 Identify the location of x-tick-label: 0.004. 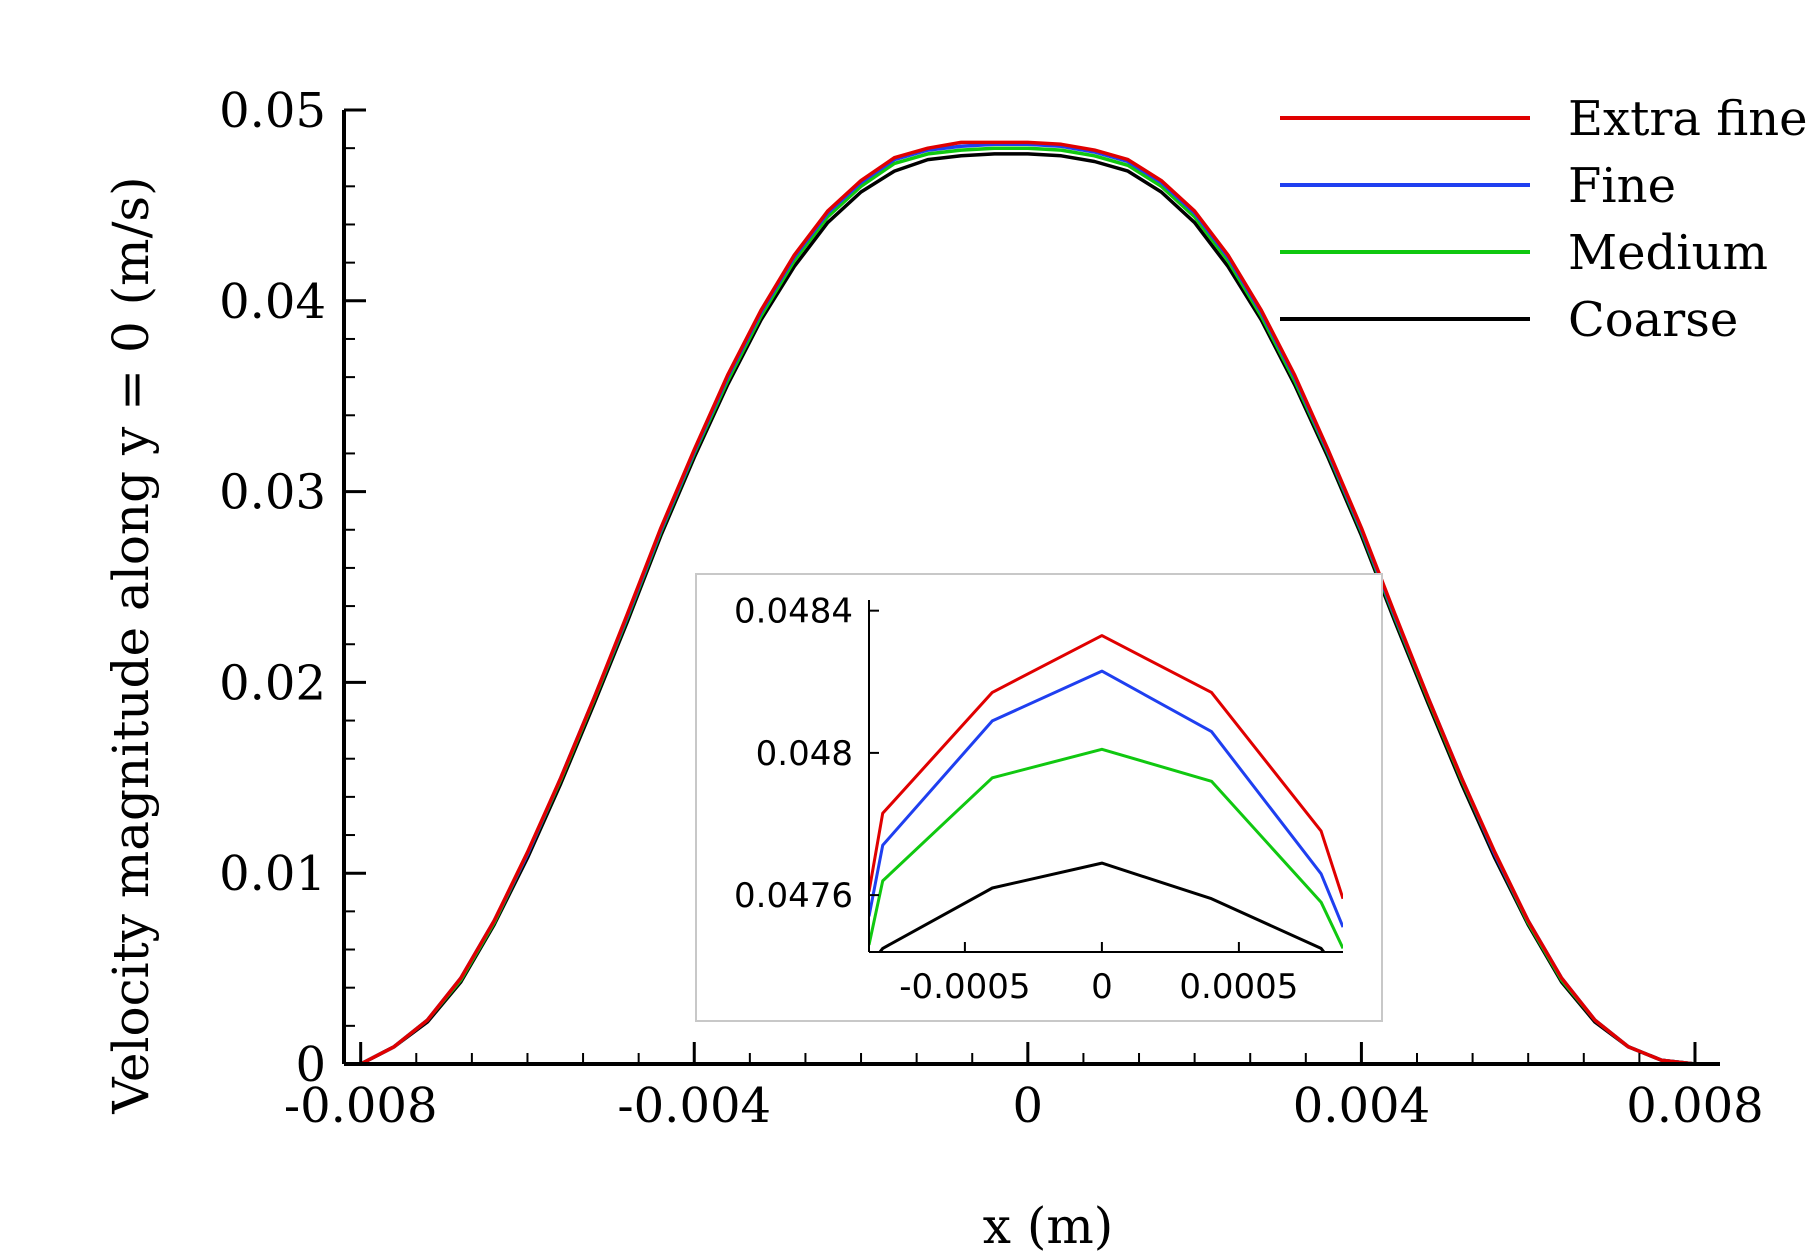
(1361, 1106).